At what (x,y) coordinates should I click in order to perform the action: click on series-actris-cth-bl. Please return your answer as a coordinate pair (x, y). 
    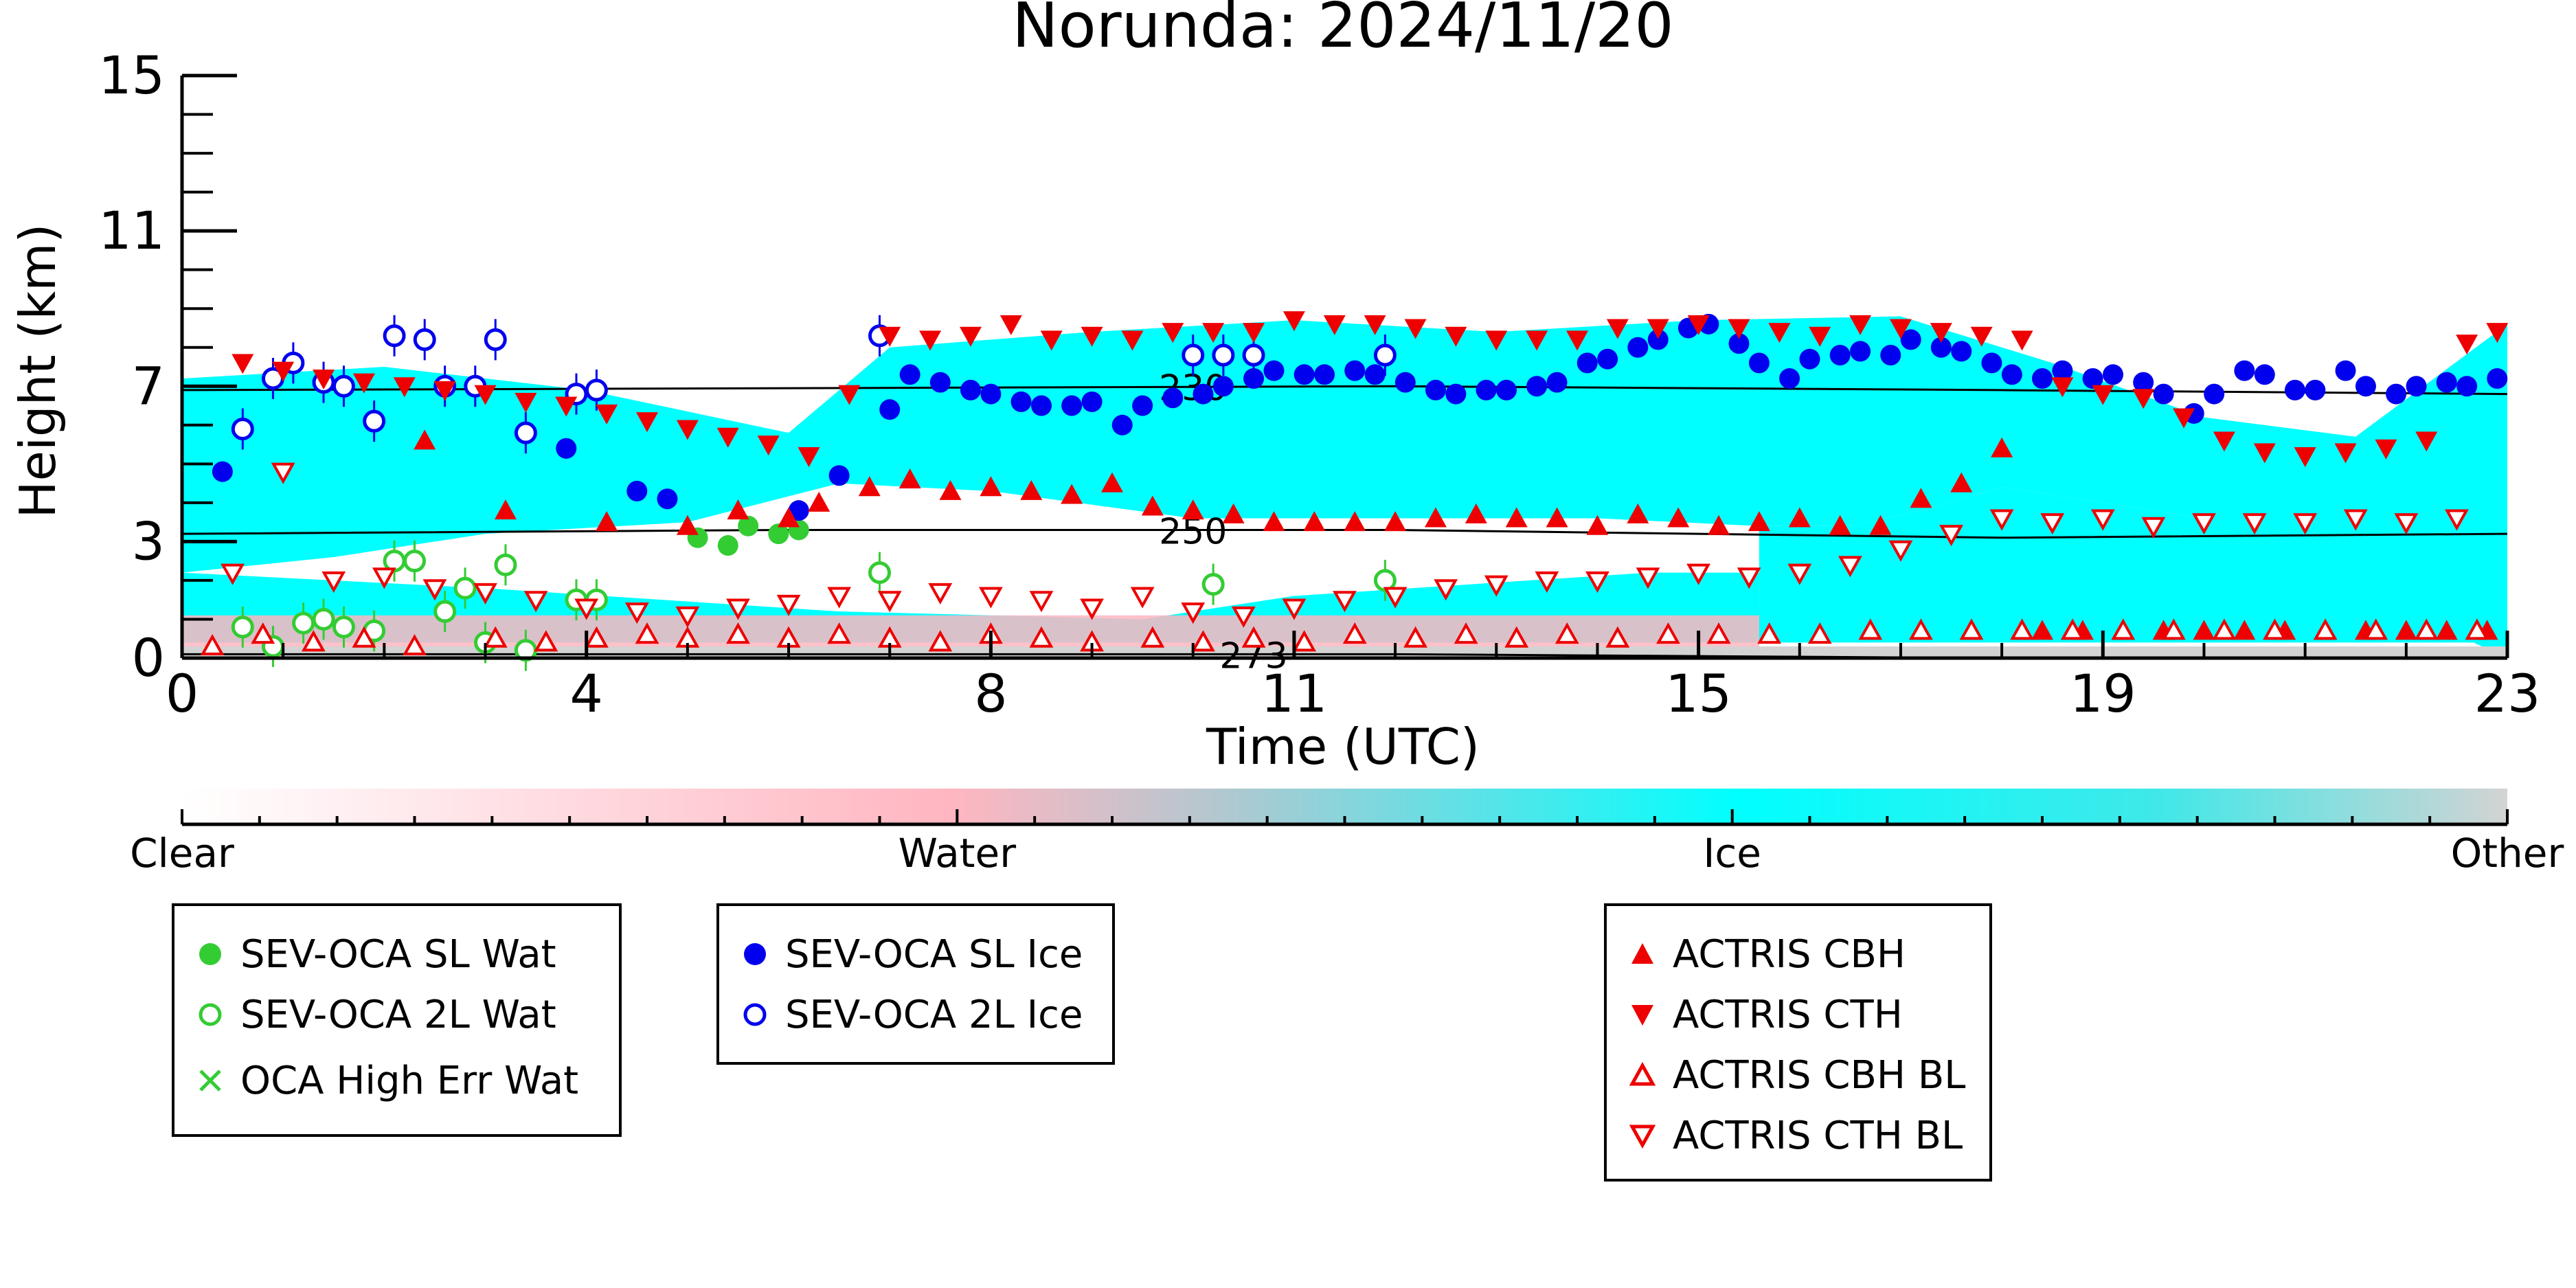
    Looking at the image, I should click on (1345, 545).